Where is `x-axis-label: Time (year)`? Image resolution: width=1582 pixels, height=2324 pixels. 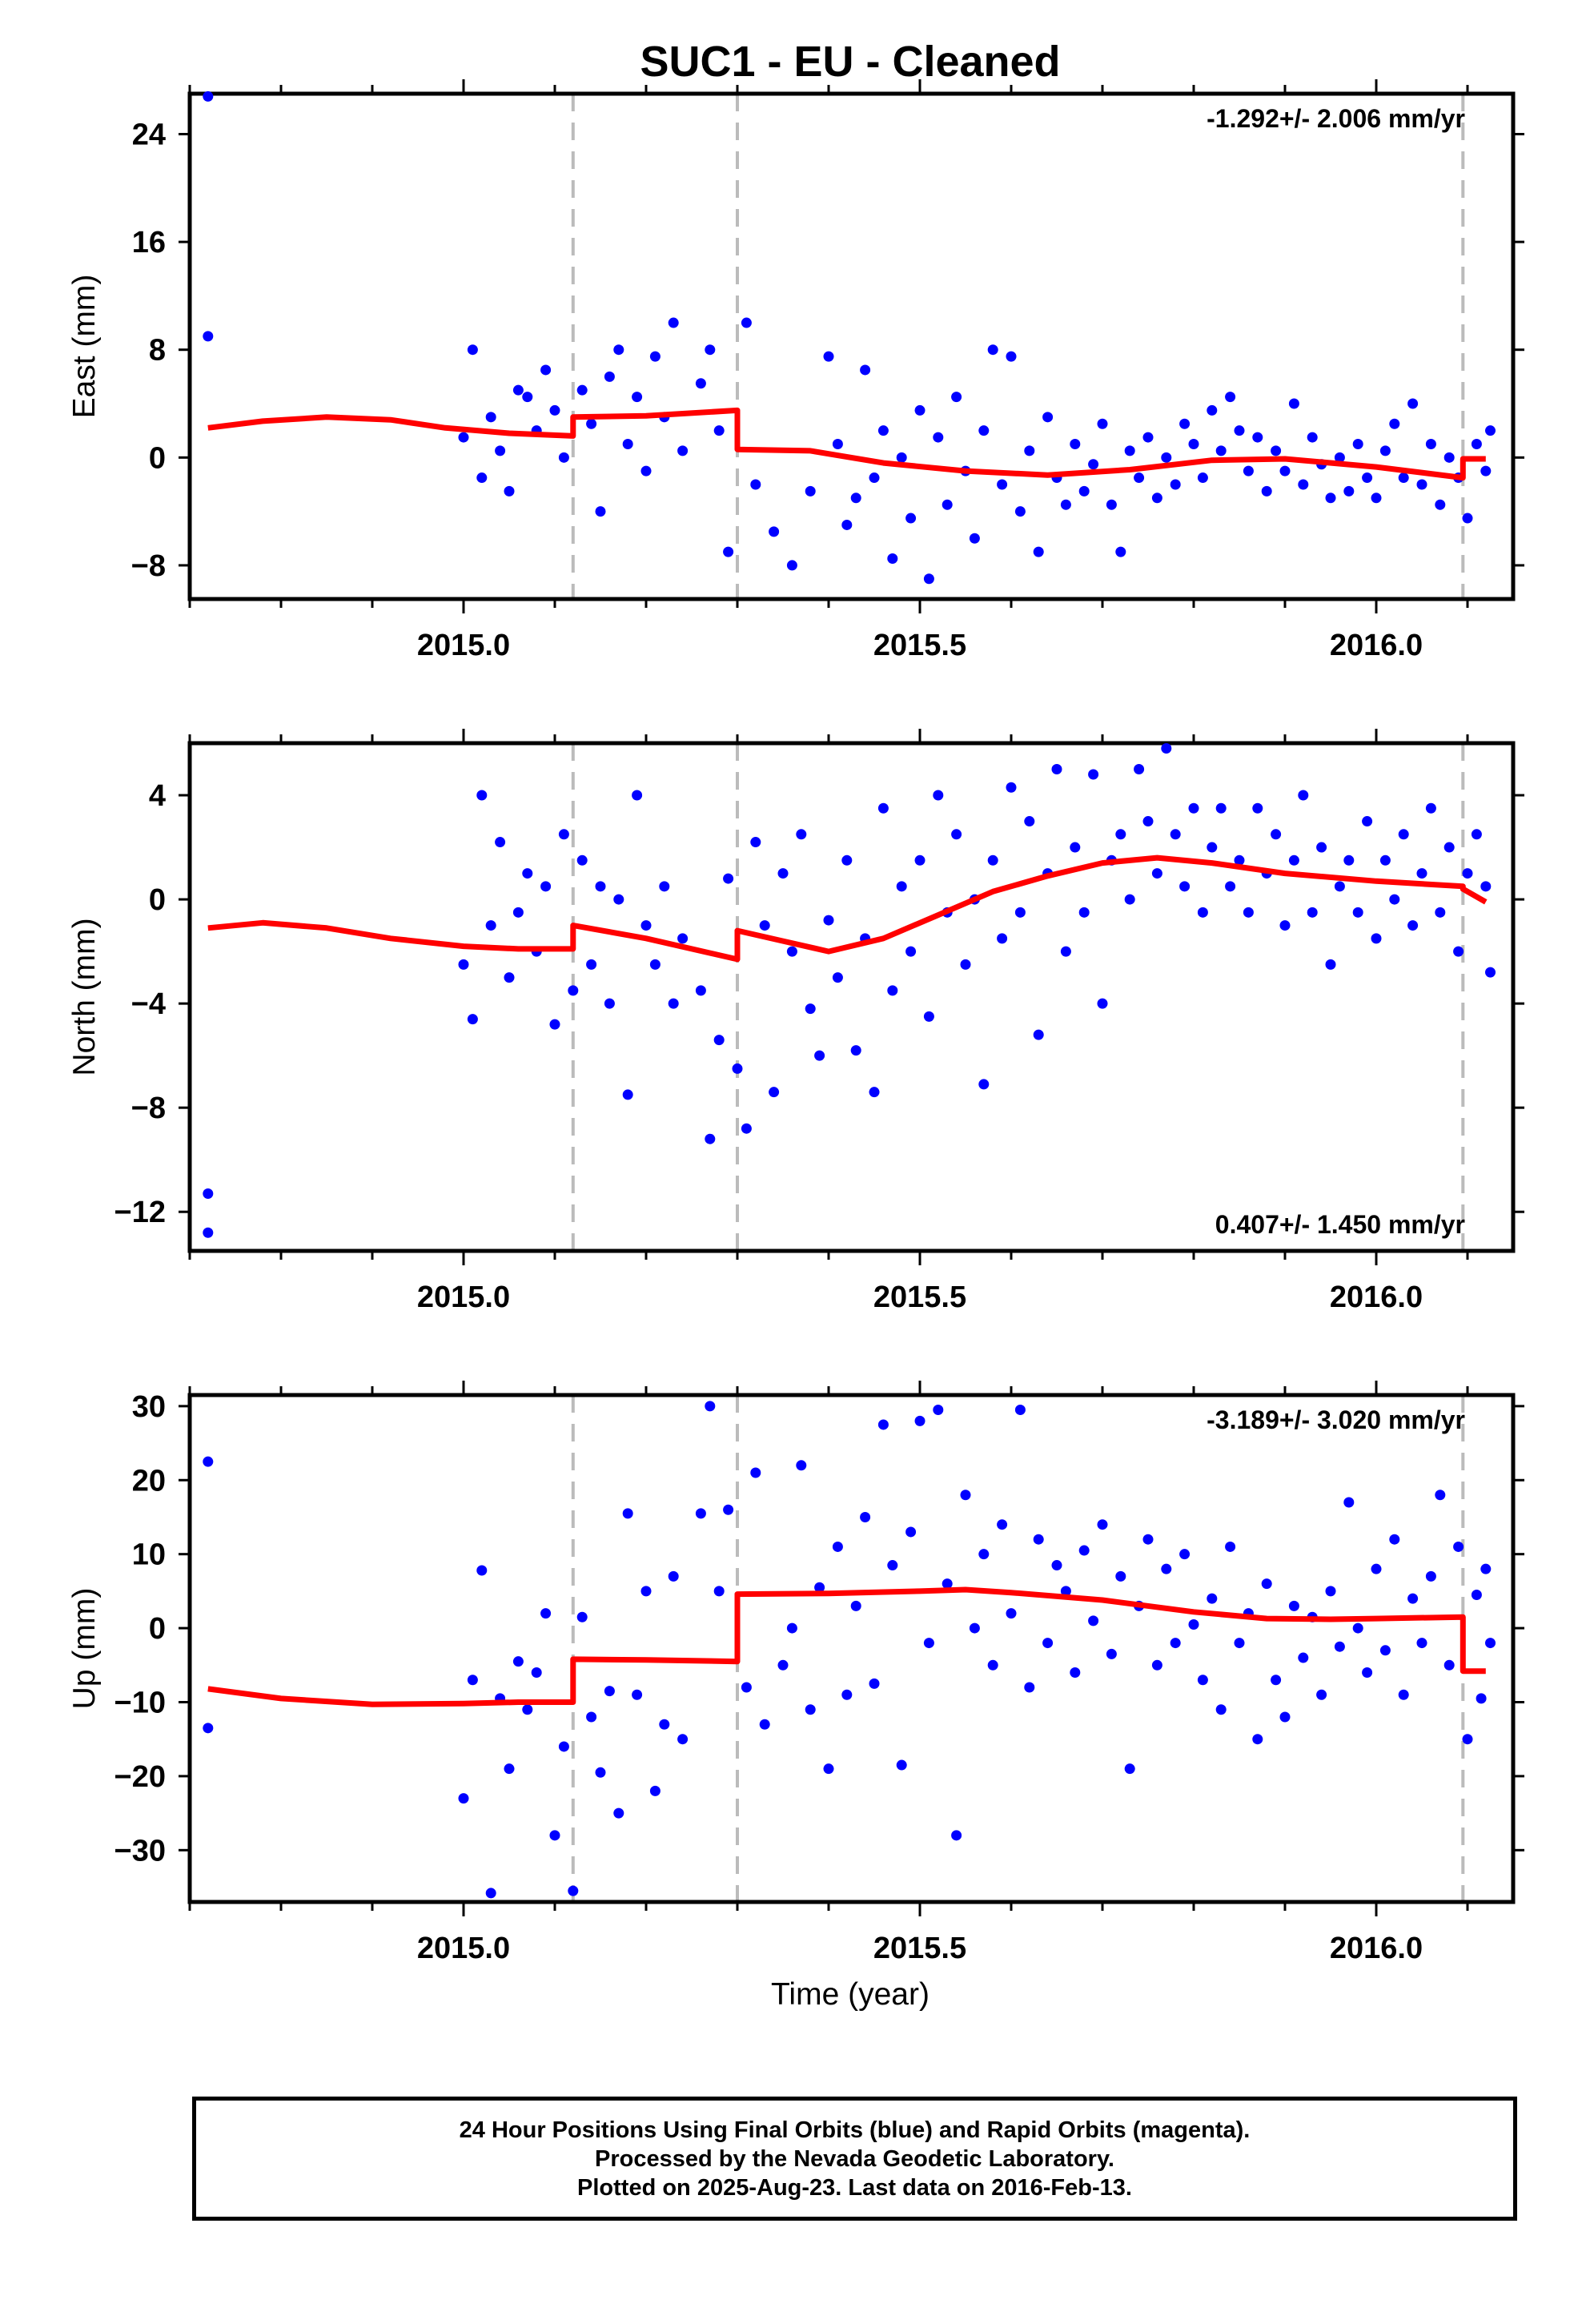
x-axis-label: Time (year) is located at coordinates (850, 1994).